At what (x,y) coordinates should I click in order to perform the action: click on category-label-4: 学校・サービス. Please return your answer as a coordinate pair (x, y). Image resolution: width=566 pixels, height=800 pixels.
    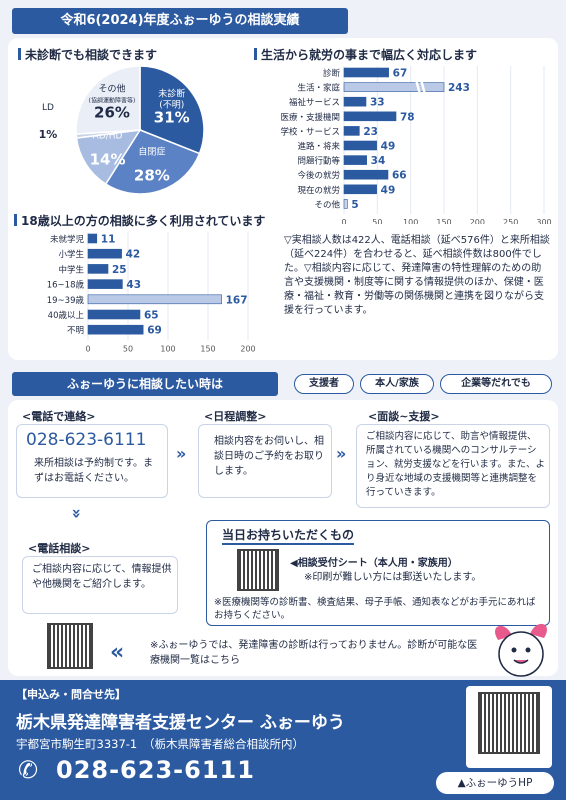
    Looking at the image, I should click on (310, 131).